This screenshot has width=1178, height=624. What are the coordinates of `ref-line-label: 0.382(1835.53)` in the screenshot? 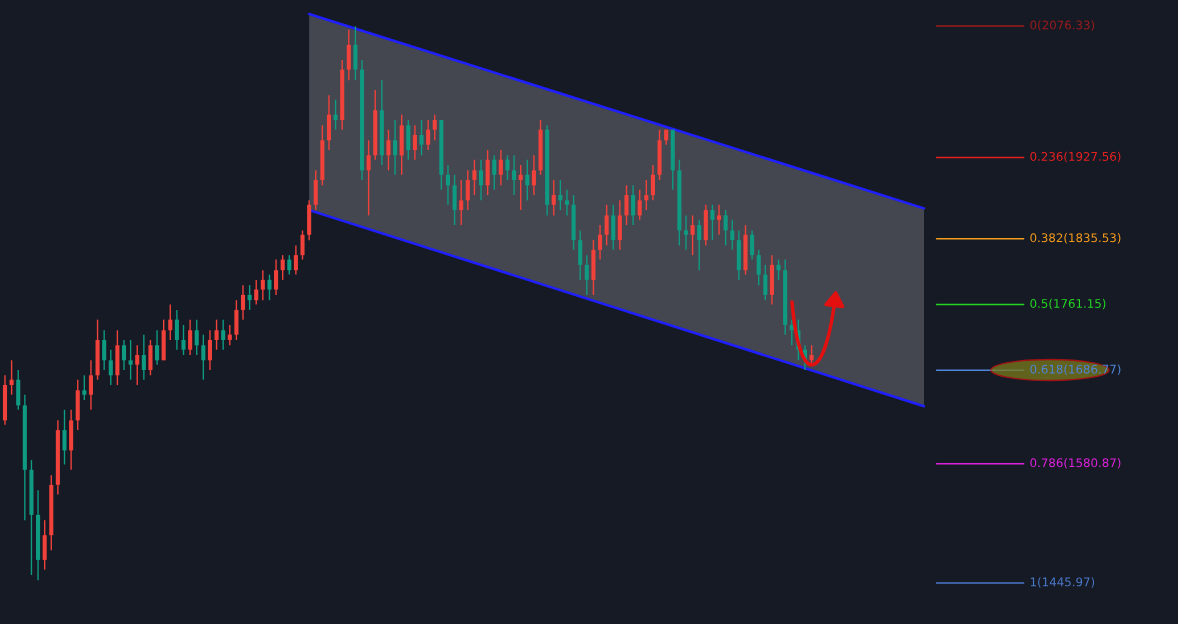 It's located at (1075, 238).